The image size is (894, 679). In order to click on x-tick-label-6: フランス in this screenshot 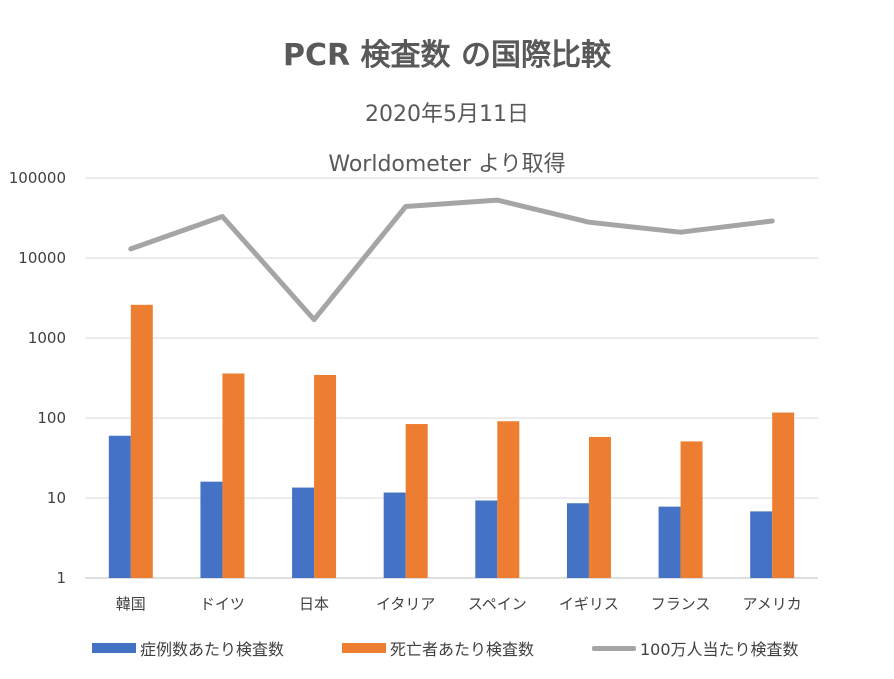, I will do `click(681, 604)`.